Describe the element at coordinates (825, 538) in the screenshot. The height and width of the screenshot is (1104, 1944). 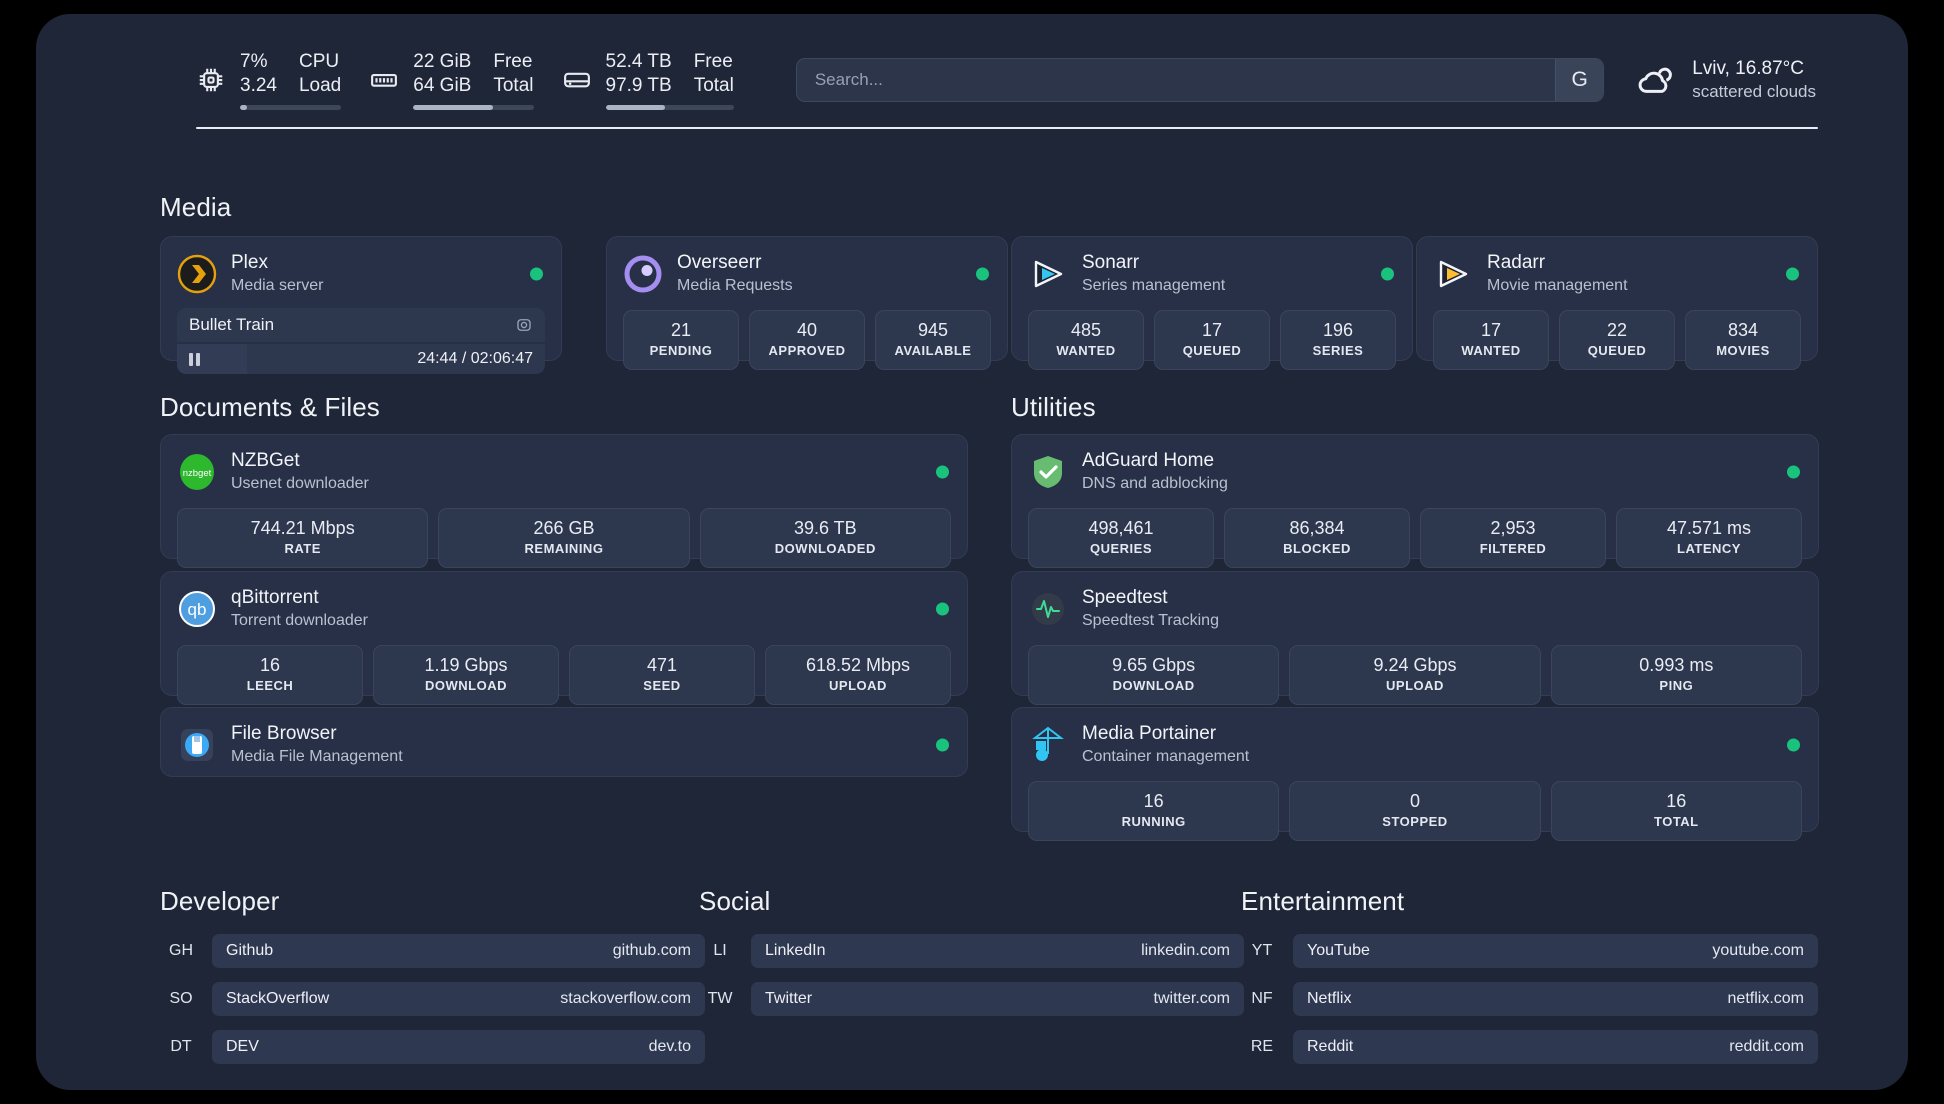
I see `stat-item: 39.6 TB DOWNLOADED` at that location.